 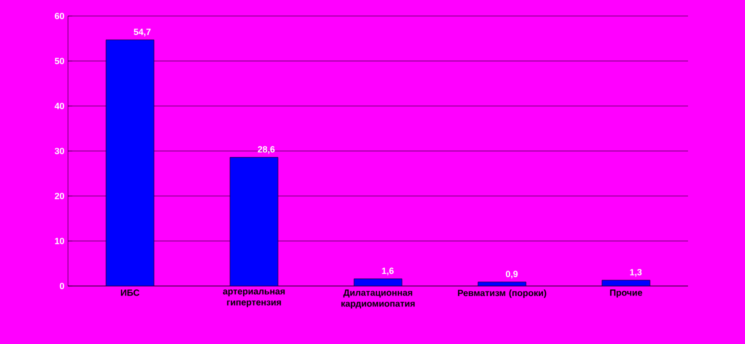 I want to click on y-tick-label: 0, so click(x=62, y=286).